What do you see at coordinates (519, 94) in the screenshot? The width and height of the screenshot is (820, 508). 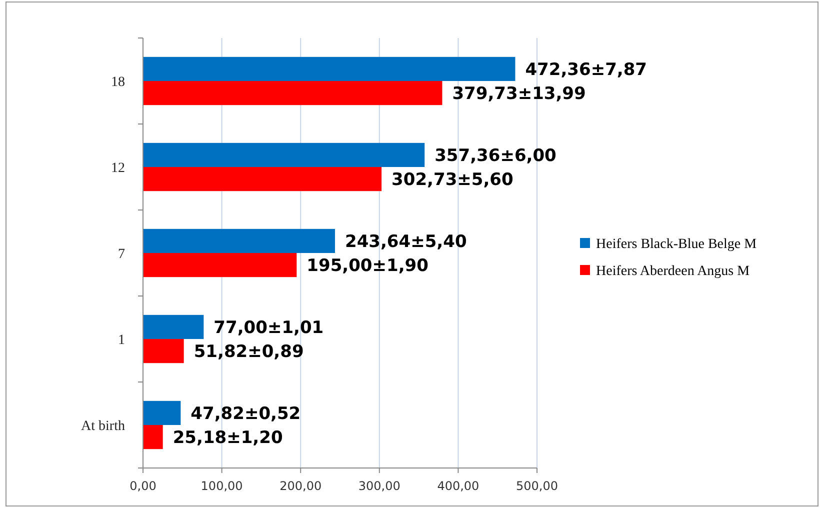 I see `data-label: 379,73±13,99` at bounding box center [519, 94].